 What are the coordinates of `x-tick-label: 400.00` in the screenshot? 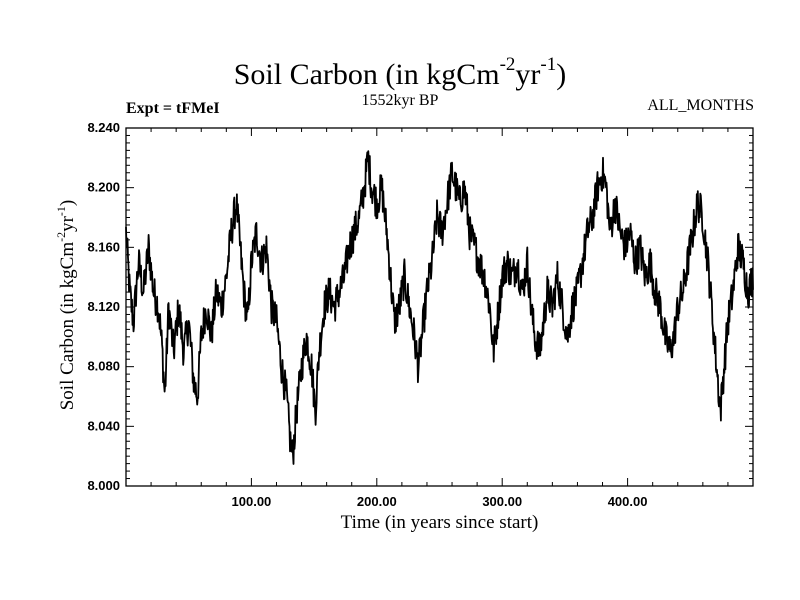 It's located at (628, 501).